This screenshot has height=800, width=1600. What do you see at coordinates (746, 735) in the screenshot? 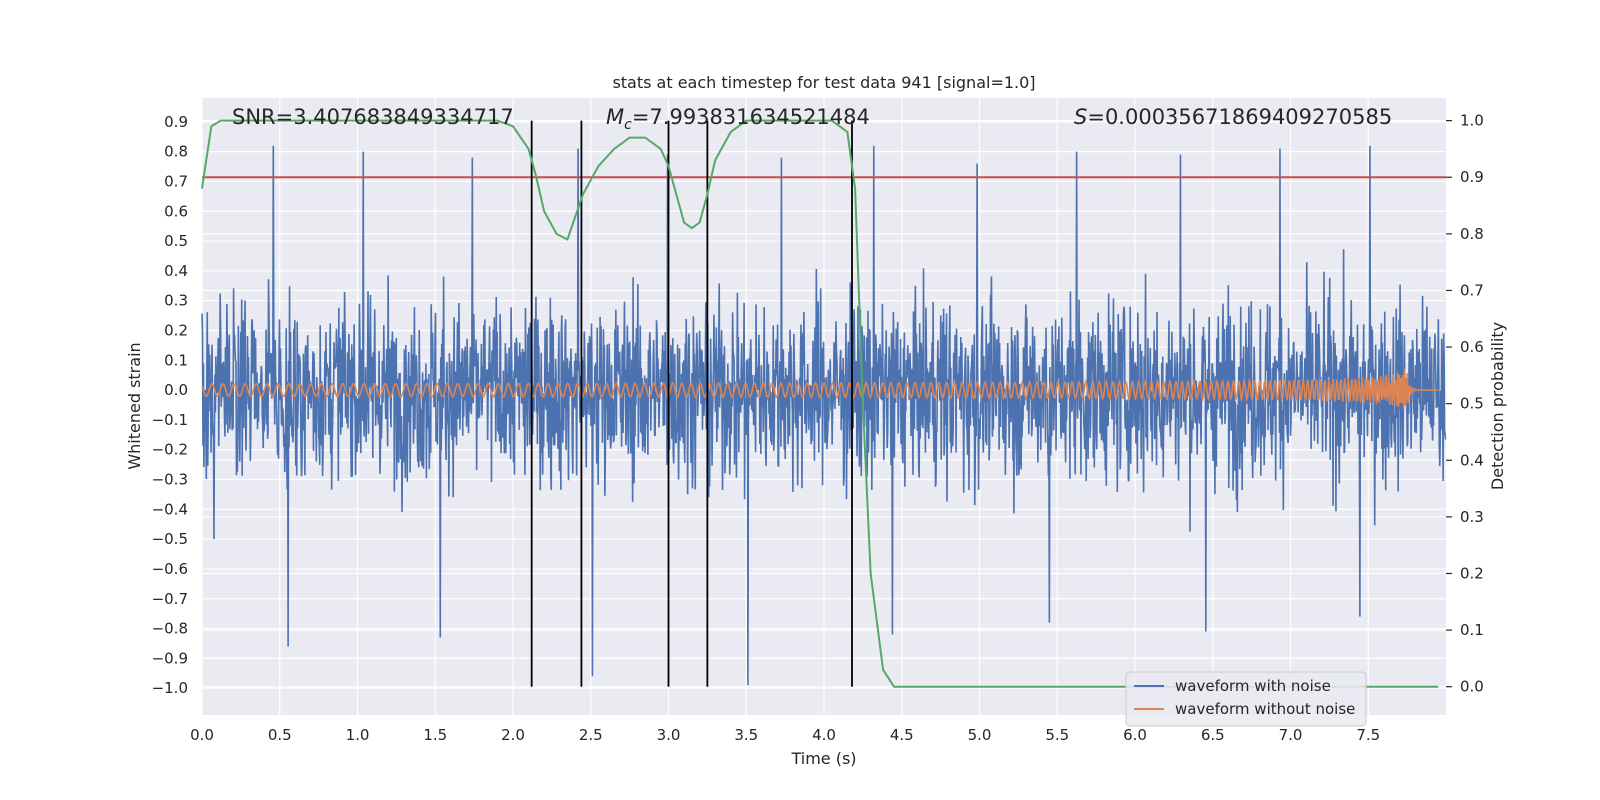
I see `x-tick-label-7: 3.5` at bounding box center [746, 735].